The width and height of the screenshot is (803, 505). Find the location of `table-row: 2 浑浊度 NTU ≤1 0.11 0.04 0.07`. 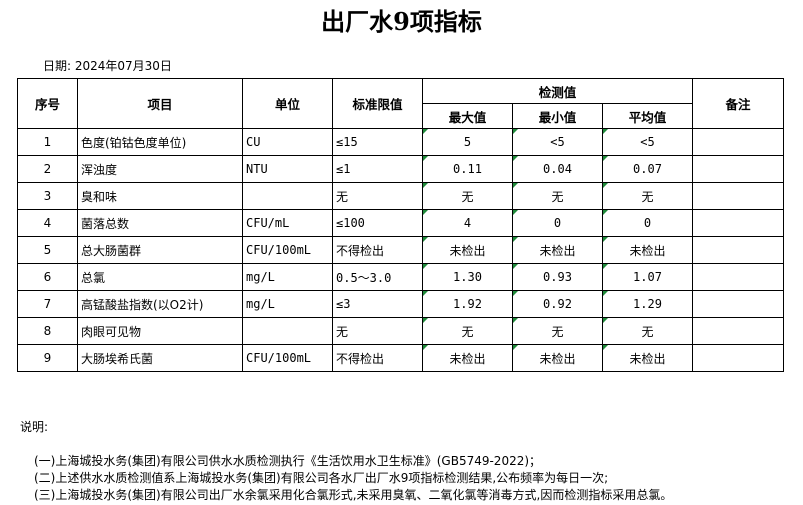

table-row: 2 浑浊度 NTU ≤1 0.11 0.04 0.07 is located at coordinates (400, 169).